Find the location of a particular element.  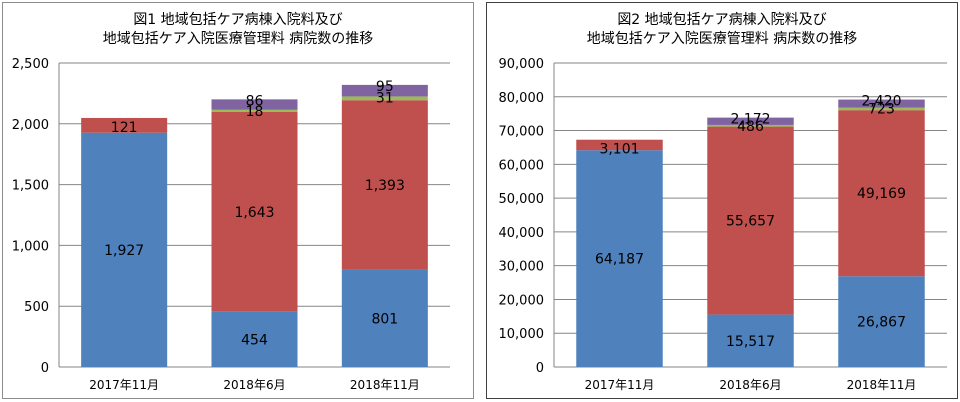

data-label: 1,927 is located at coordinates (124, 251).